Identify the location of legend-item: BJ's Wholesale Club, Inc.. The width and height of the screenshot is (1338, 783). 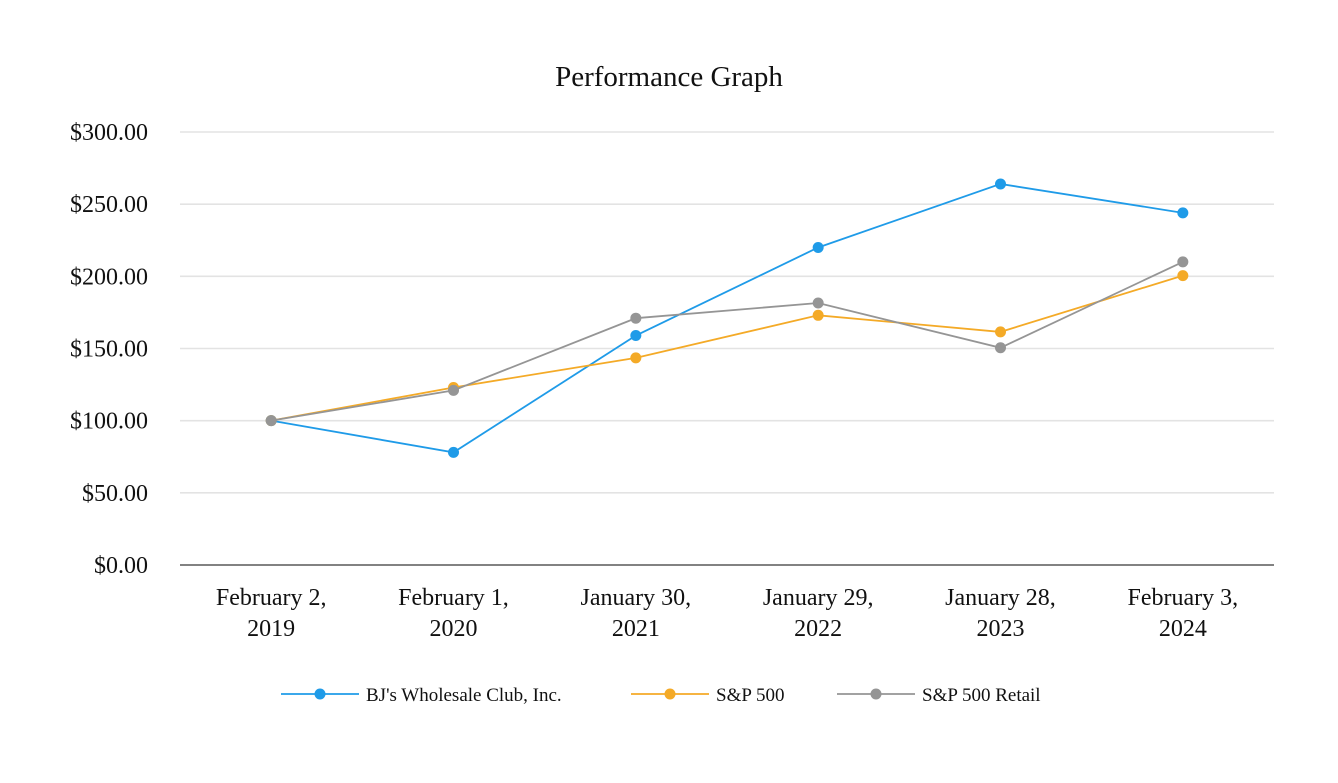
(421, 695).